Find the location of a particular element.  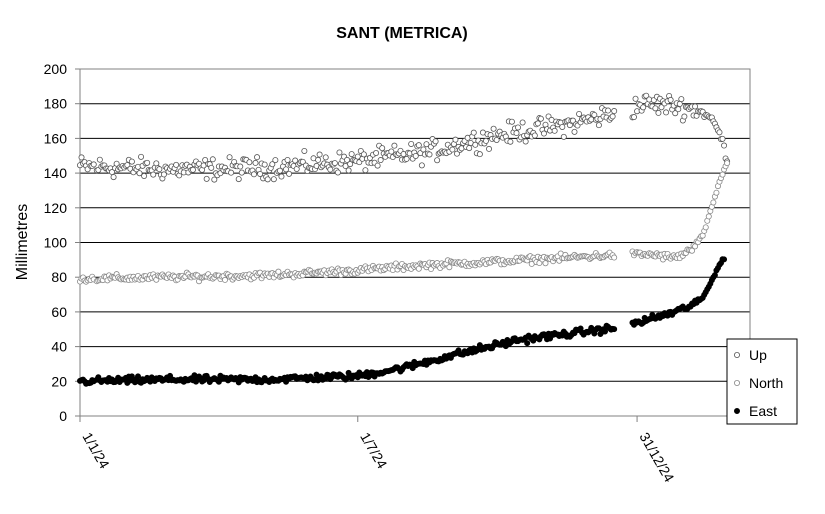

y-tick-label: 120 is located at coordinates (56, 208).